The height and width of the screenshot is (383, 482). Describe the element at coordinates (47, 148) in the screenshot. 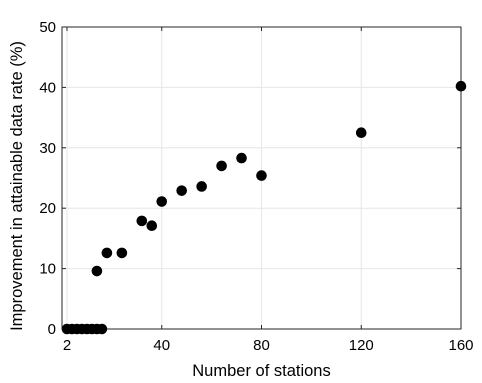

I see `y-tick-label: 30` at that location.